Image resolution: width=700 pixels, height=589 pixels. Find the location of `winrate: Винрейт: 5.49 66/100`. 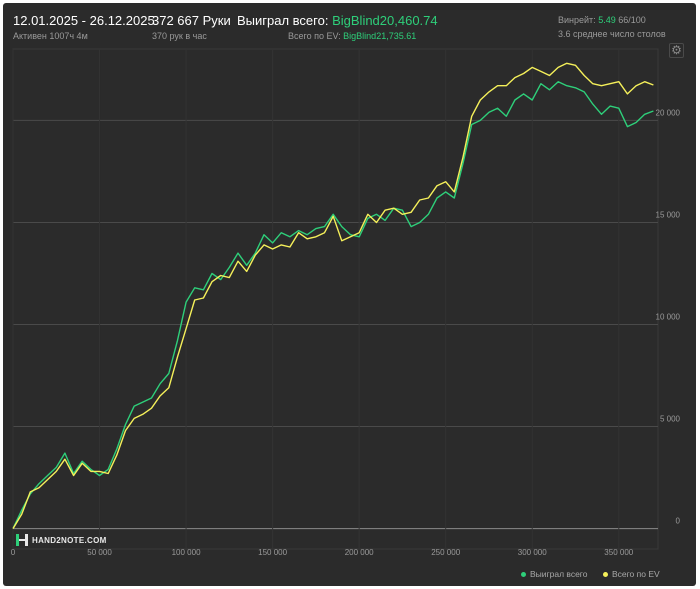

winrate: Винрейт: 5.49 66/100 is located at coordinates (602, 20).